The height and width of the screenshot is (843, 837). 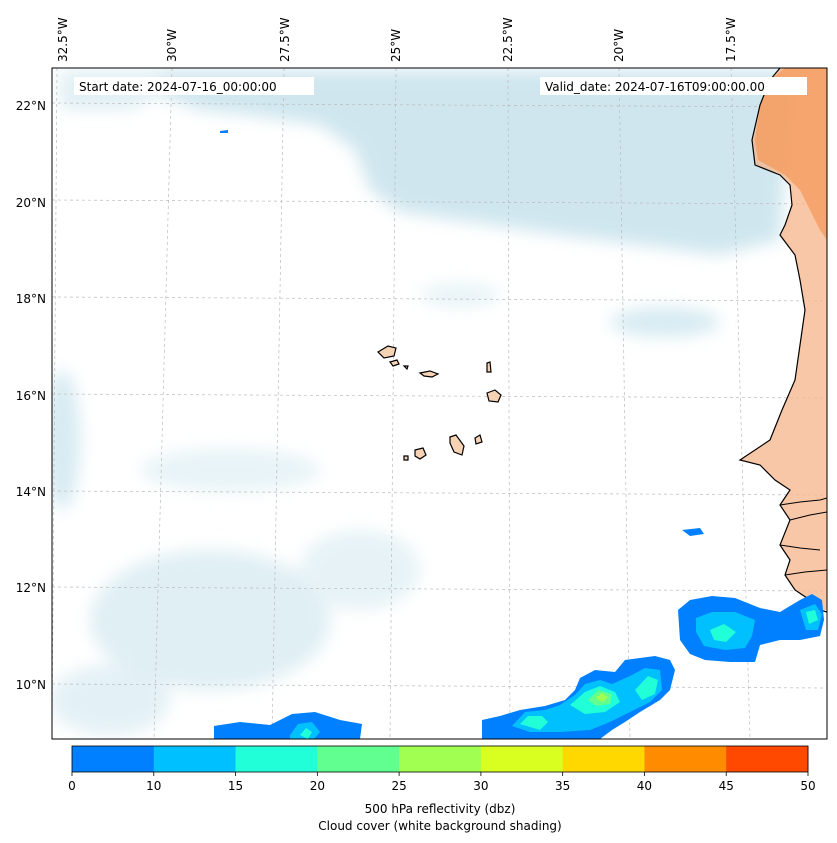 I want to click on colorbar-sublabel: Cloud cover (white background shading), so click(x=439, y=826).